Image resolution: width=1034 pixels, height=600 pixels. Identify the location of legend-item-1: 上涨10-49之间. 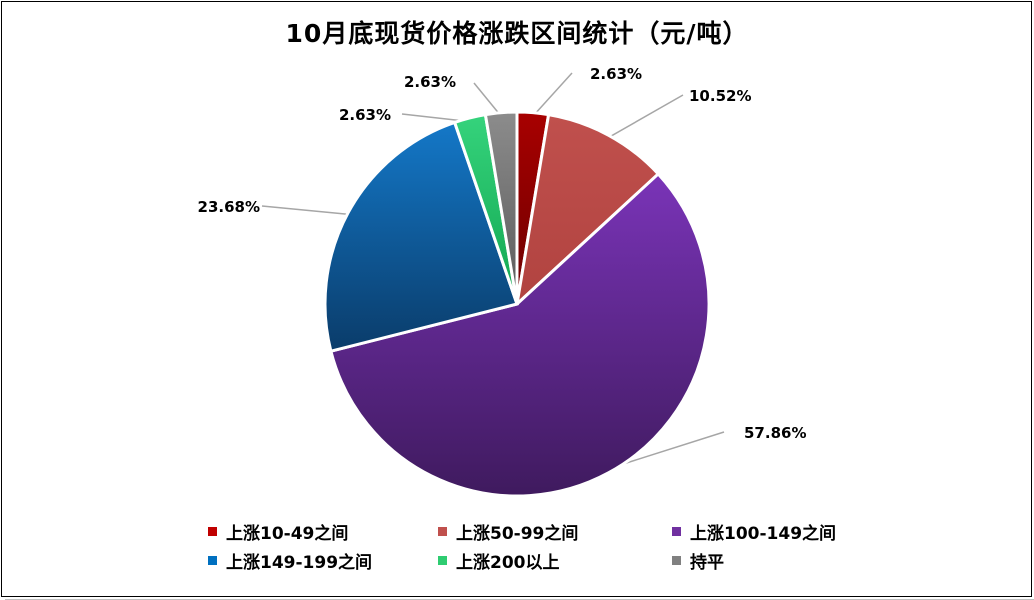
(278, 531).